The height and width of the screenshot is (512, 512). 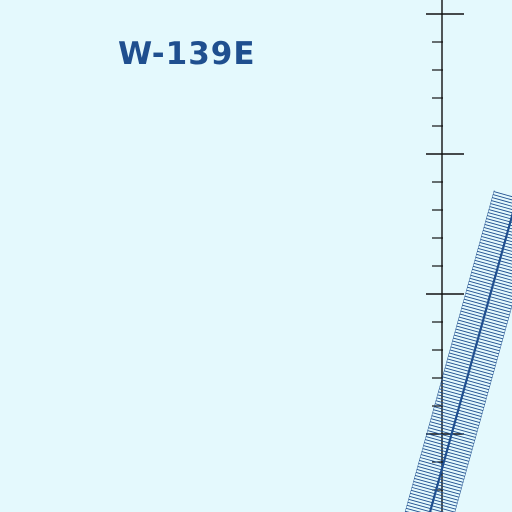 What do you see at coordinates (187, 54) in the screenshot?
I see `area-label: W-139E` at bounding box center [187, 54].